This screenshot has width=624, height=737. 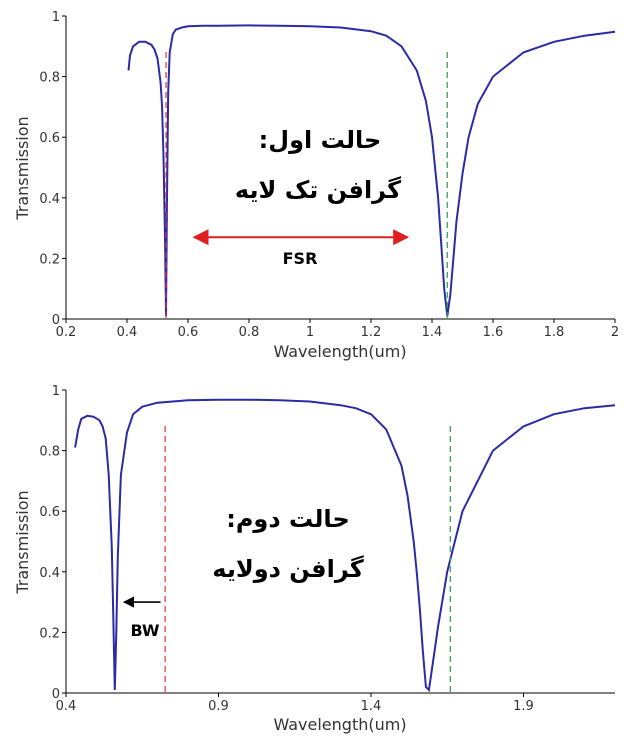 I want to click on bottom-x-tick-label: 0.9, so click(x=218, y=706).